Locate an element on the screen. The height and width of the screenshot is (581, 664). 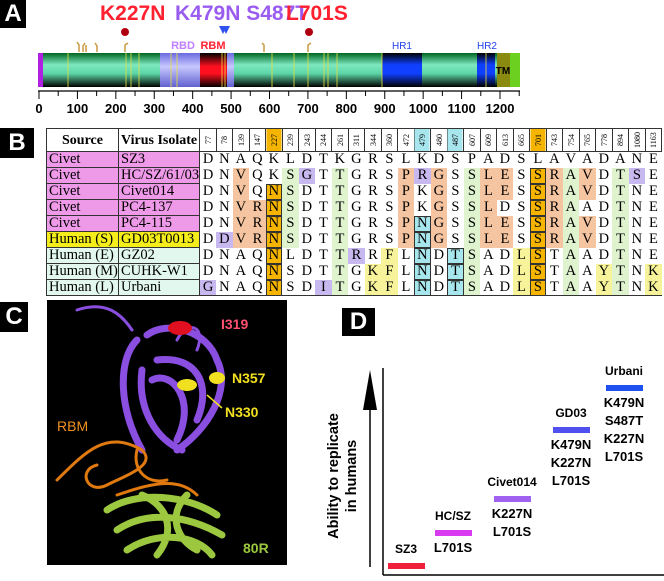
axis-tick-label: 0 is located at coordinates (38, 108).